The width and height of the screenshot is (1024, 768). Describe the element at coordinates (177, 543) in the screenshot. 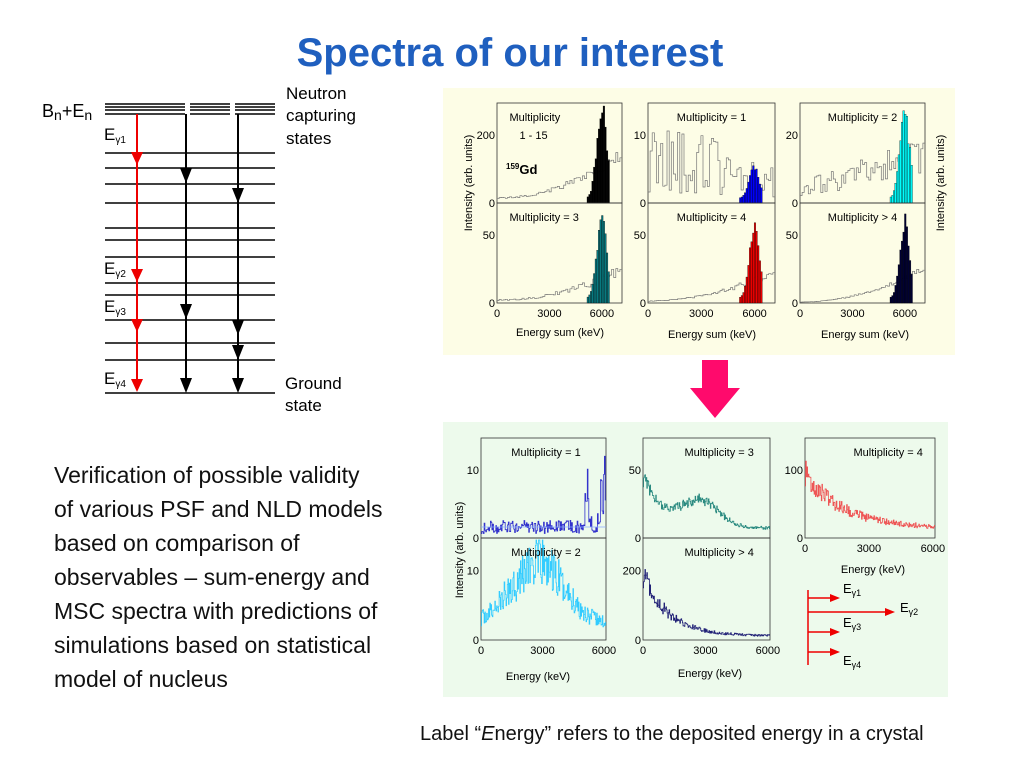

I see `paragraph-line: based on comparison of` at that location.